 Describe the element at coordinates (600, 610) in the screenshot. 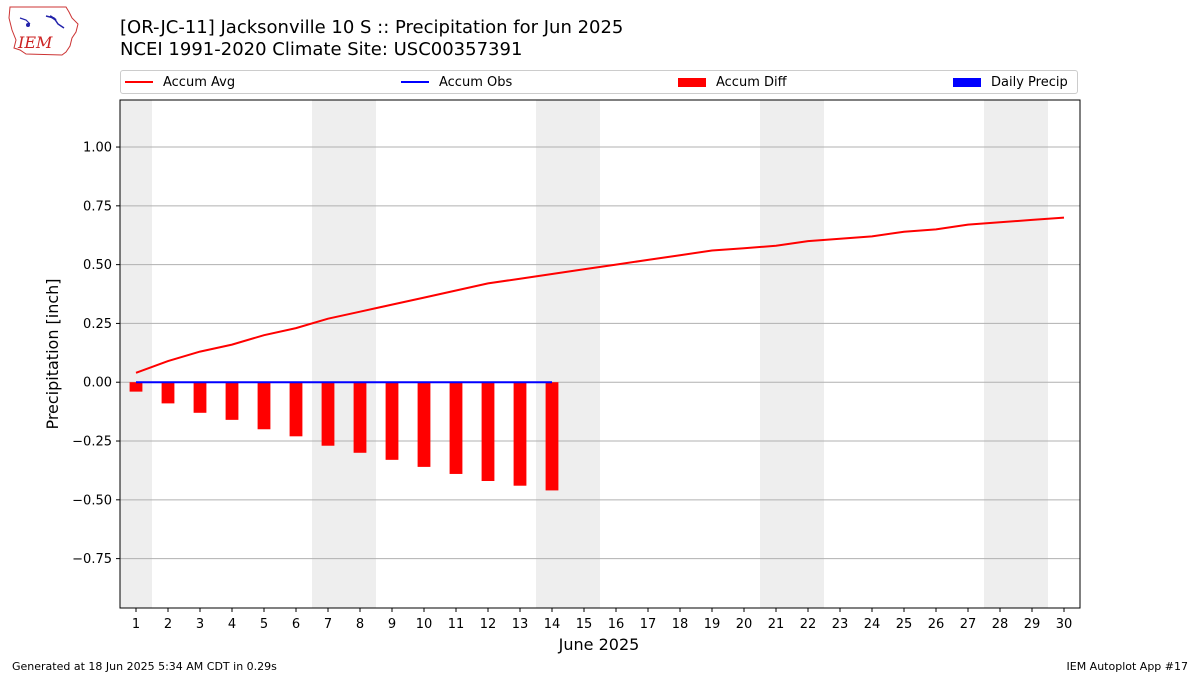

I see `x-axis-ticks` at that location.